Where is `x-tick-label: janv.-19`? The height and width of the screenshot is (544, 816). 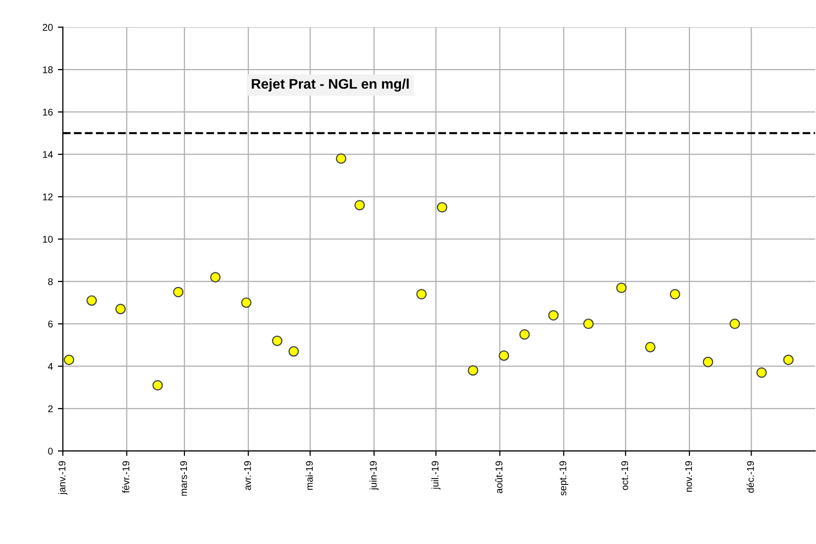 x-tick-label: janv.-19 is located at coordinates (63, 478).